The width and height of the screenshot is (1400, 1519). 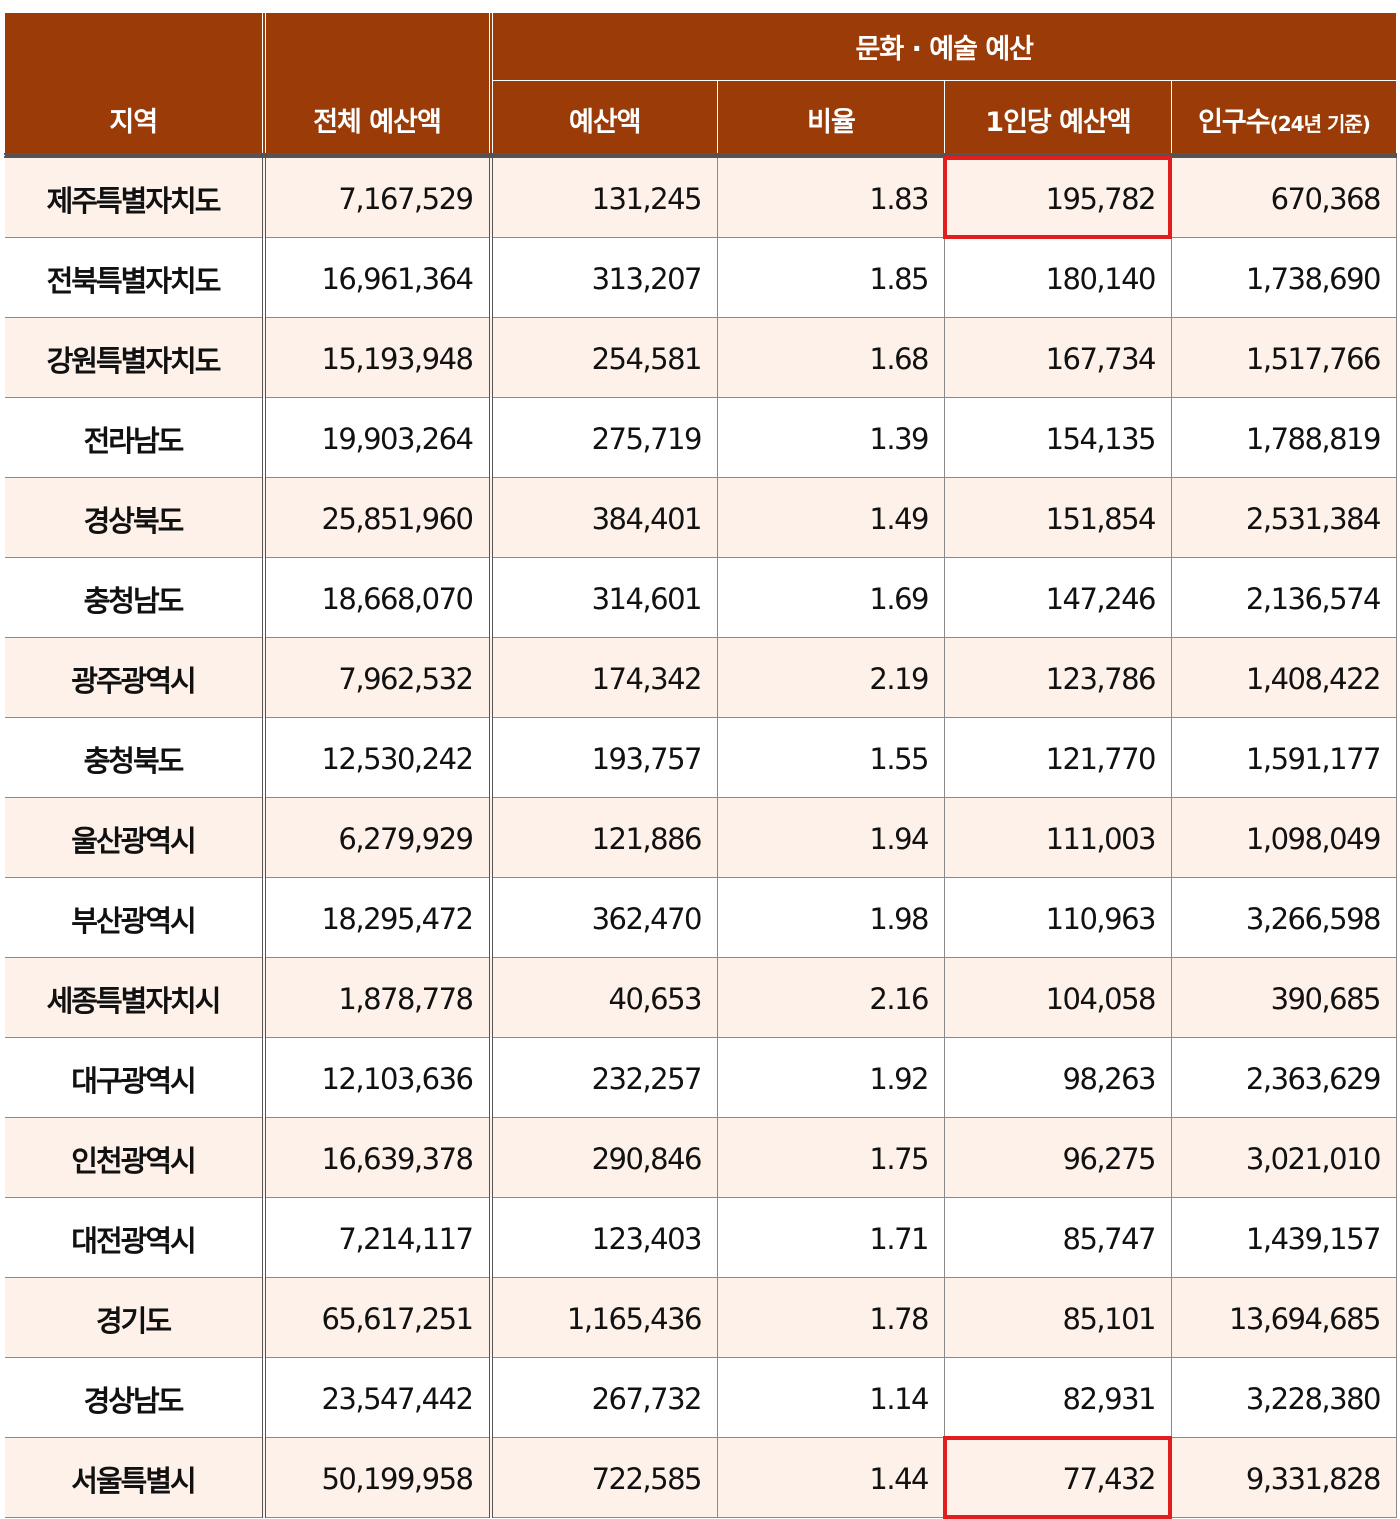 I want to click on cell-per-capita: 96,275, so click(x=1058, y=1157).